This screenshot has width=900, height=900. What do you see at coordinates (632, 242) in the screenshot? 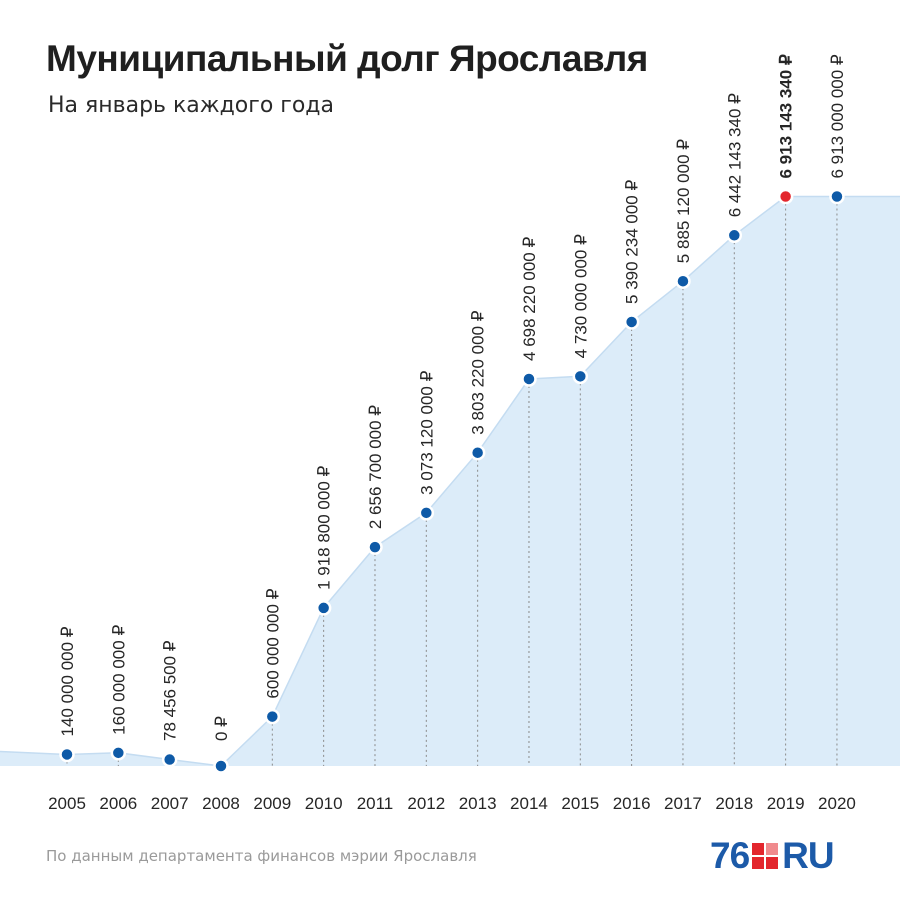
I see `data-label: 5 390 234 000 ₽` at bounding box center [632, 242].